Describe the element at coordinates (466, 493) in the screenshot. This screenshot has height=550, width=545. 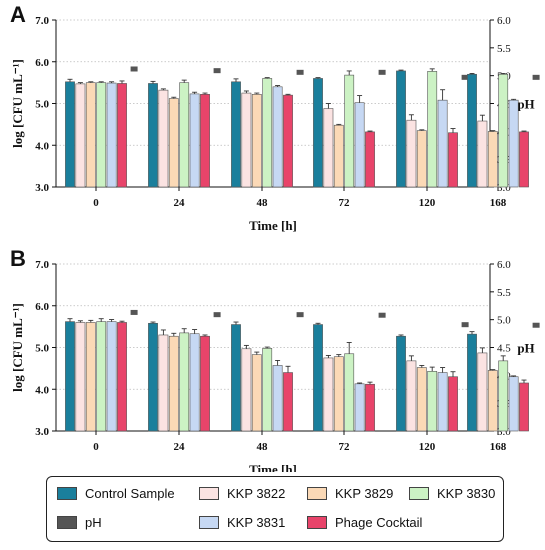
I see `legend-label-kkp-3830: KKP 3830` at that location.